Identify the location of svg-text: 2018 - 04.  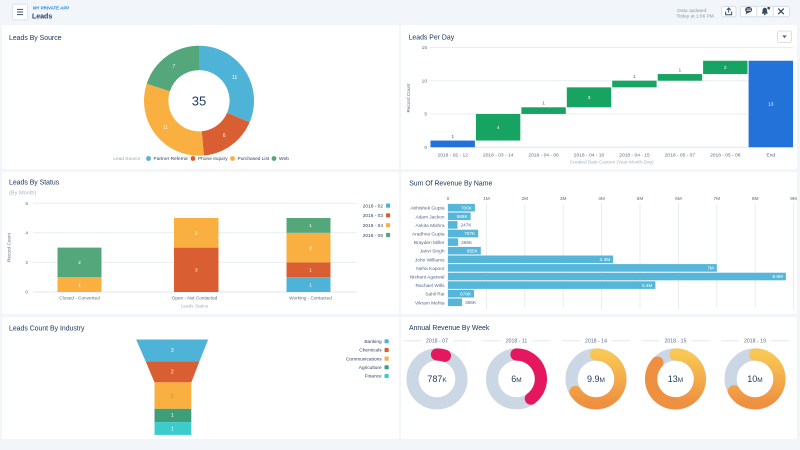
(373, 226).